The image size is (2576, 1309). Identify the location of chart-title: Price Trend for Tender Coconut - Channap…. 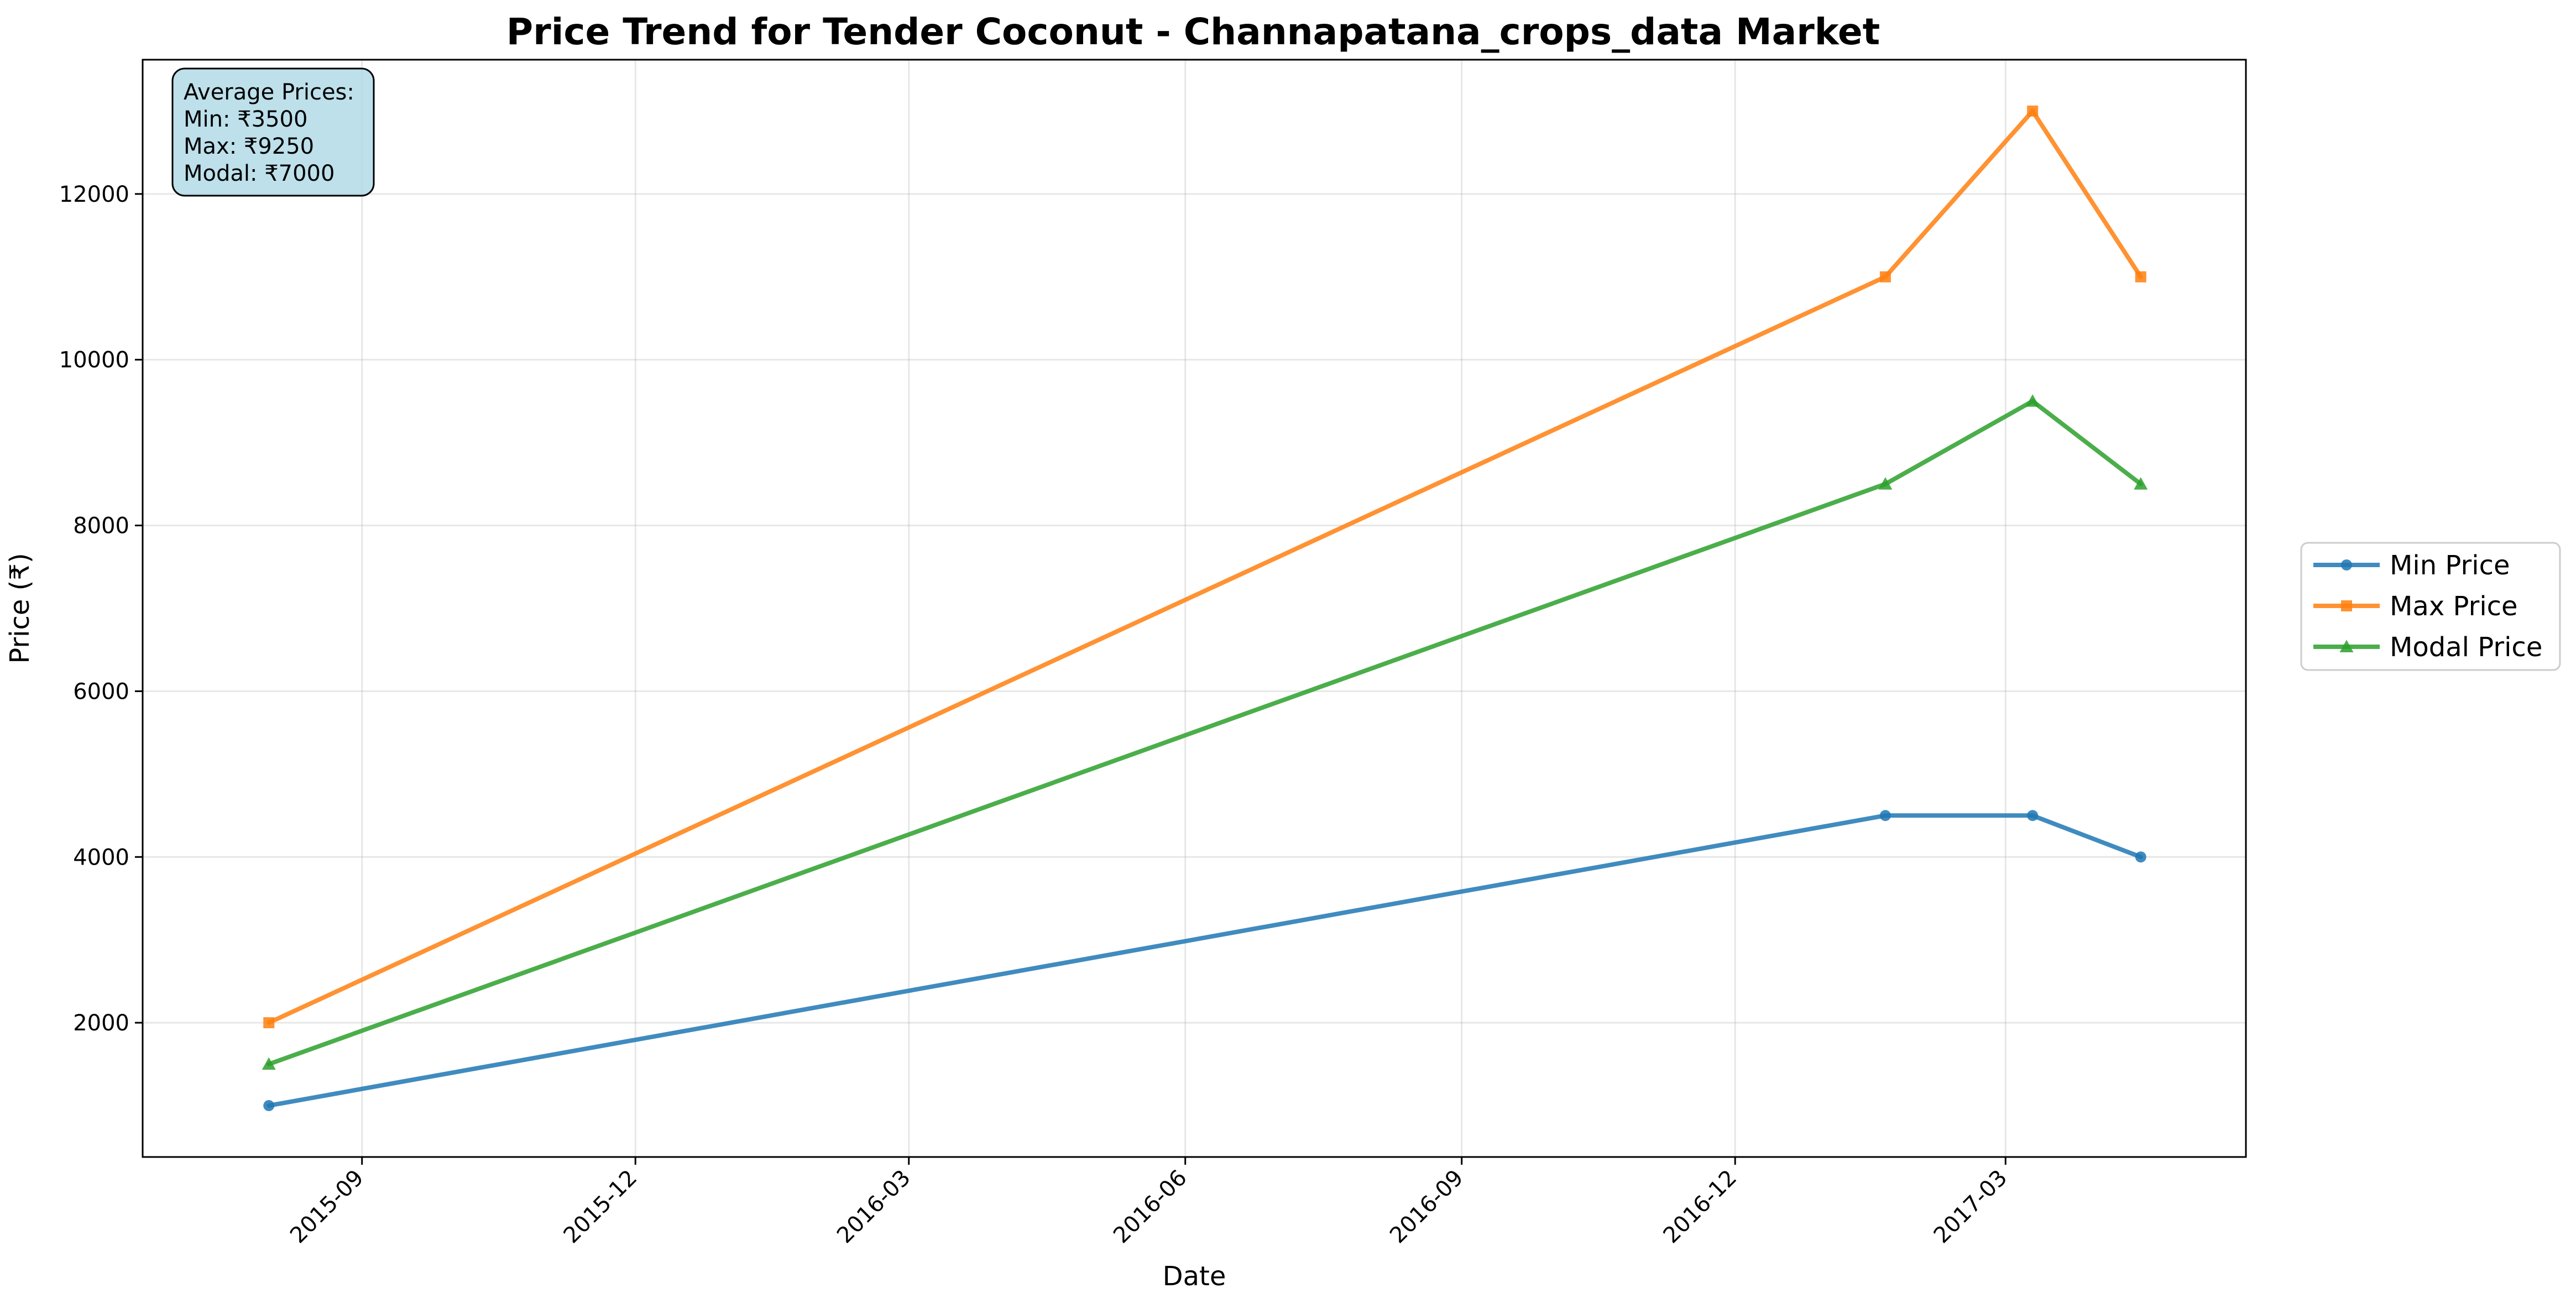
(1193, 32).